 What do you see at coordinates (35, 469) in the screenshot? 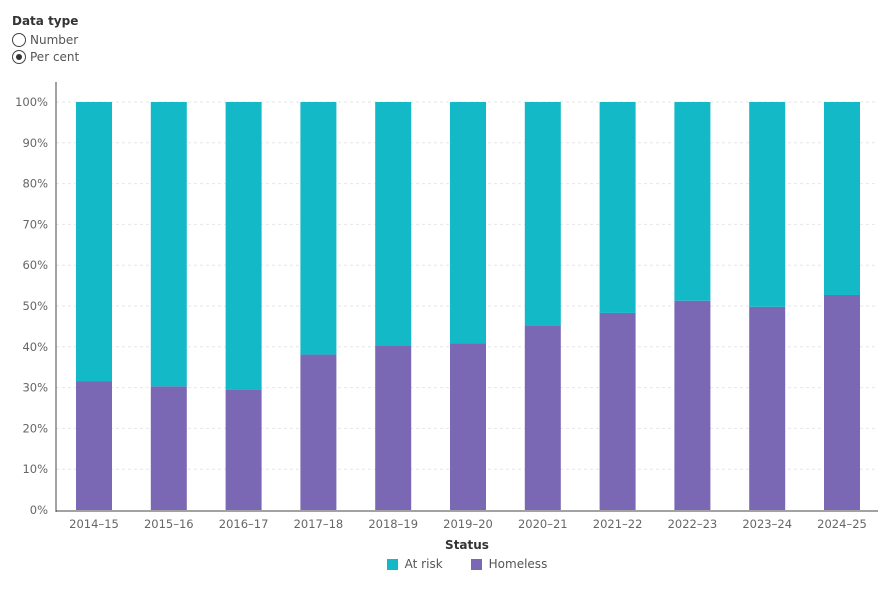
I see `y-tick-label: 10%` at bounding box center [35, 469].